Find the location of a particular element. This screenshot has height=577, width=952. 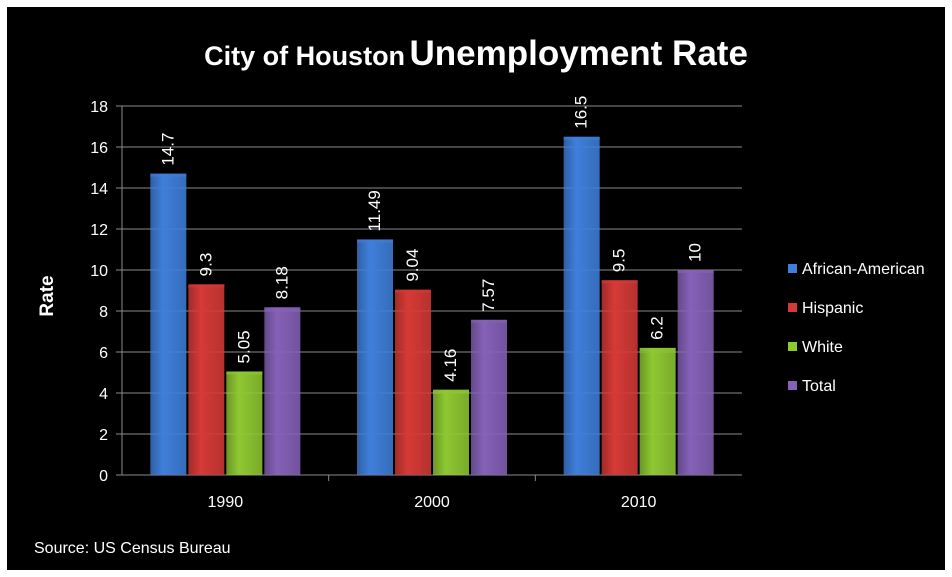

bar-white-1990 is located at coordinates (244, 423).